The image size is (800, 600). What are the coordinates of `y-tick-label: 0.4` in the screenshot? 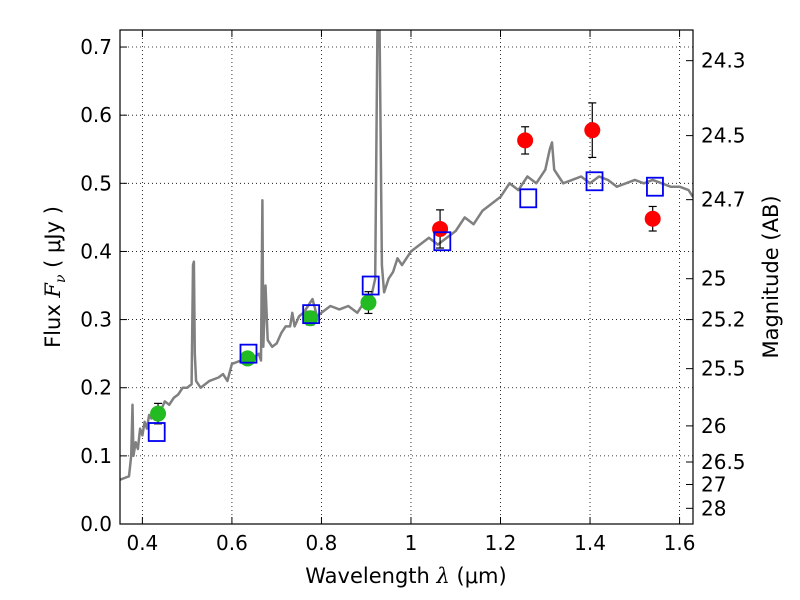 It's located at (96, 251).